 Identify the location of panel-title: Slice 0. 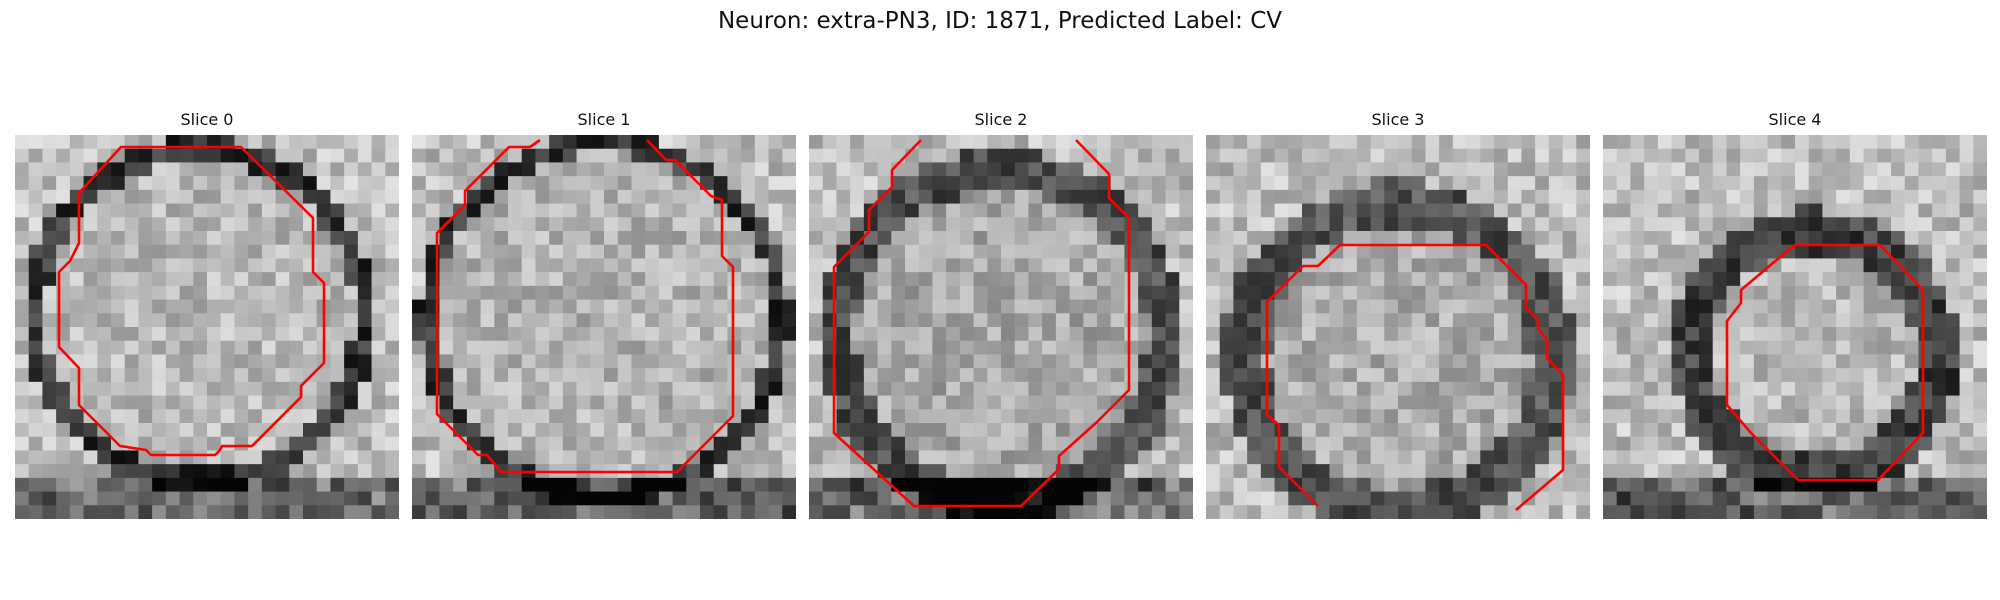
(207, 119).